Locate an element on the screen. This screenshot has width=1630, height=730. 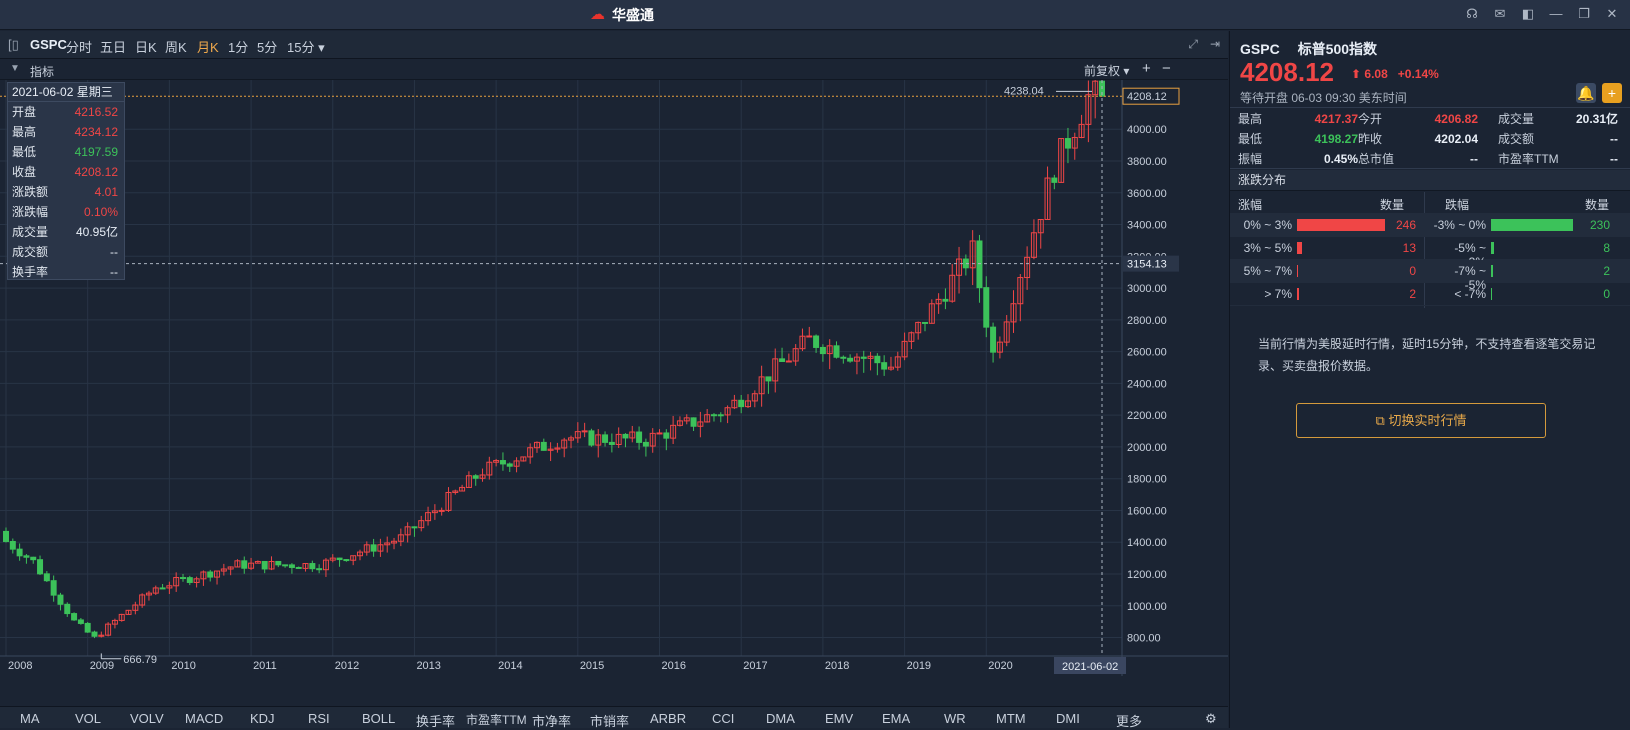
caret-down-icon: ▼ is located at coordinates (15, 68).